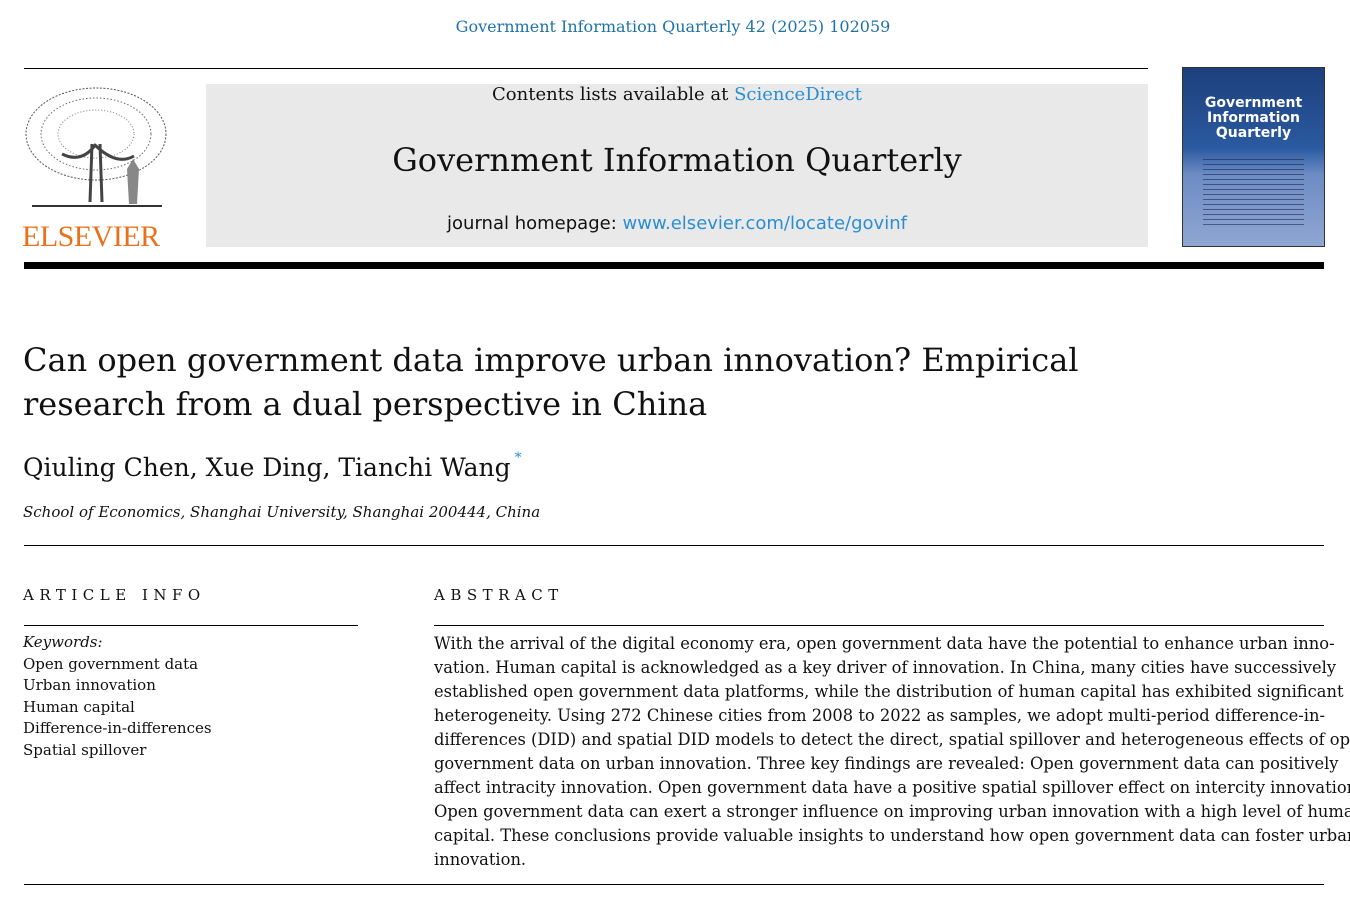 Image resolution: width=1350 pixels, height=906 pixels. Describe the element at coordinates (79, 706) in the screenshot. I see `keyword: Human capital` at that location.